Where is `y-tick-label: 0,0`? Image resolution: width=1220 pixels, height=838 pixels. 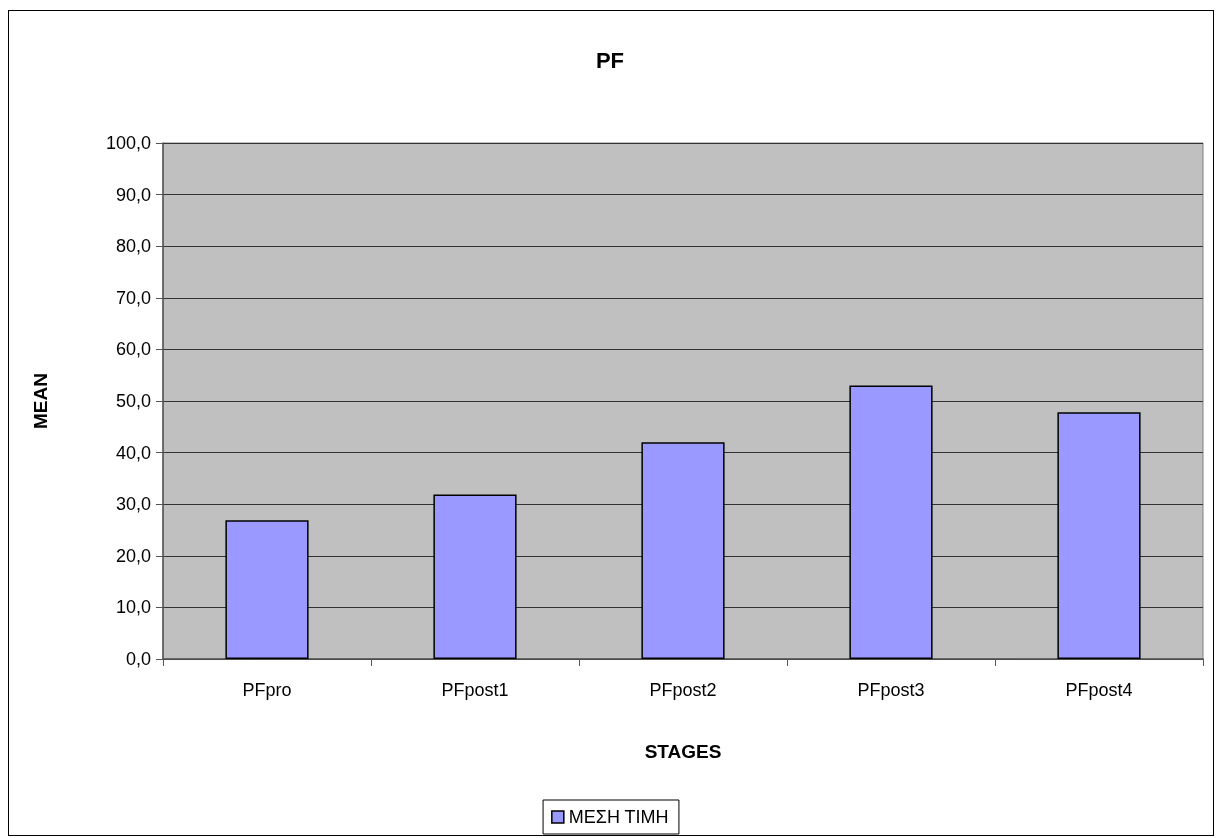
y-tick-label: 0,0 is located at coordinates (138, 659).